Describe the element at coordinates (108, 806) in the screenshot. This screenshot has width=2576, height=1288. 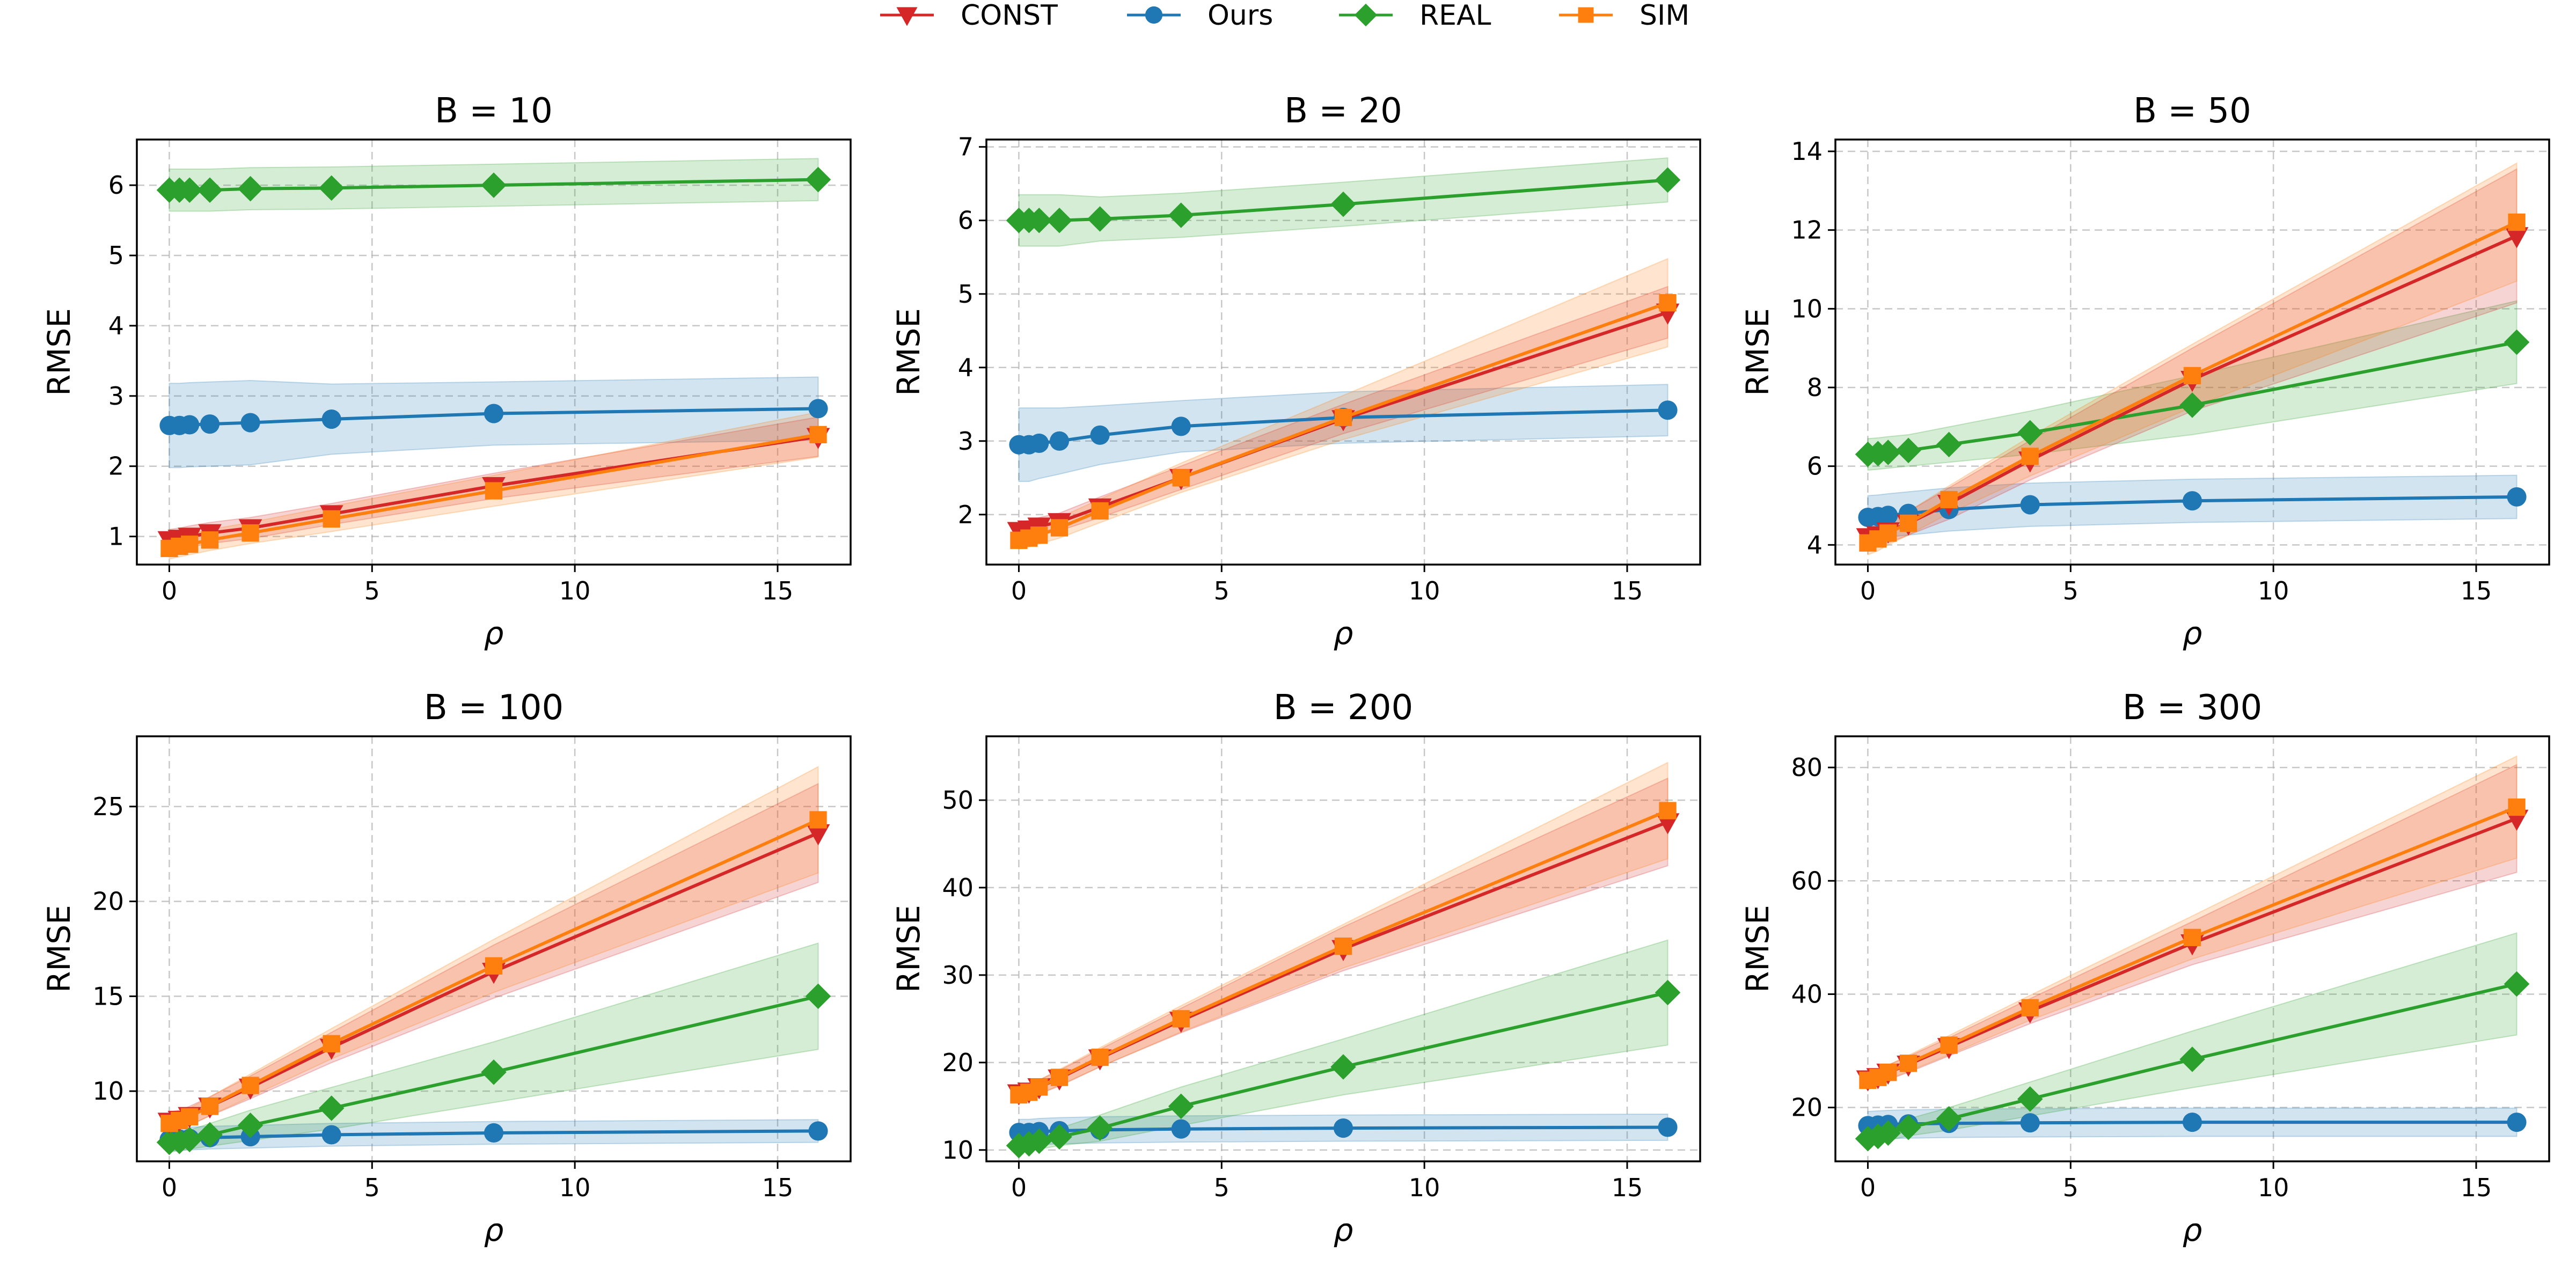
I see `y-tick-label: 25` at that location.